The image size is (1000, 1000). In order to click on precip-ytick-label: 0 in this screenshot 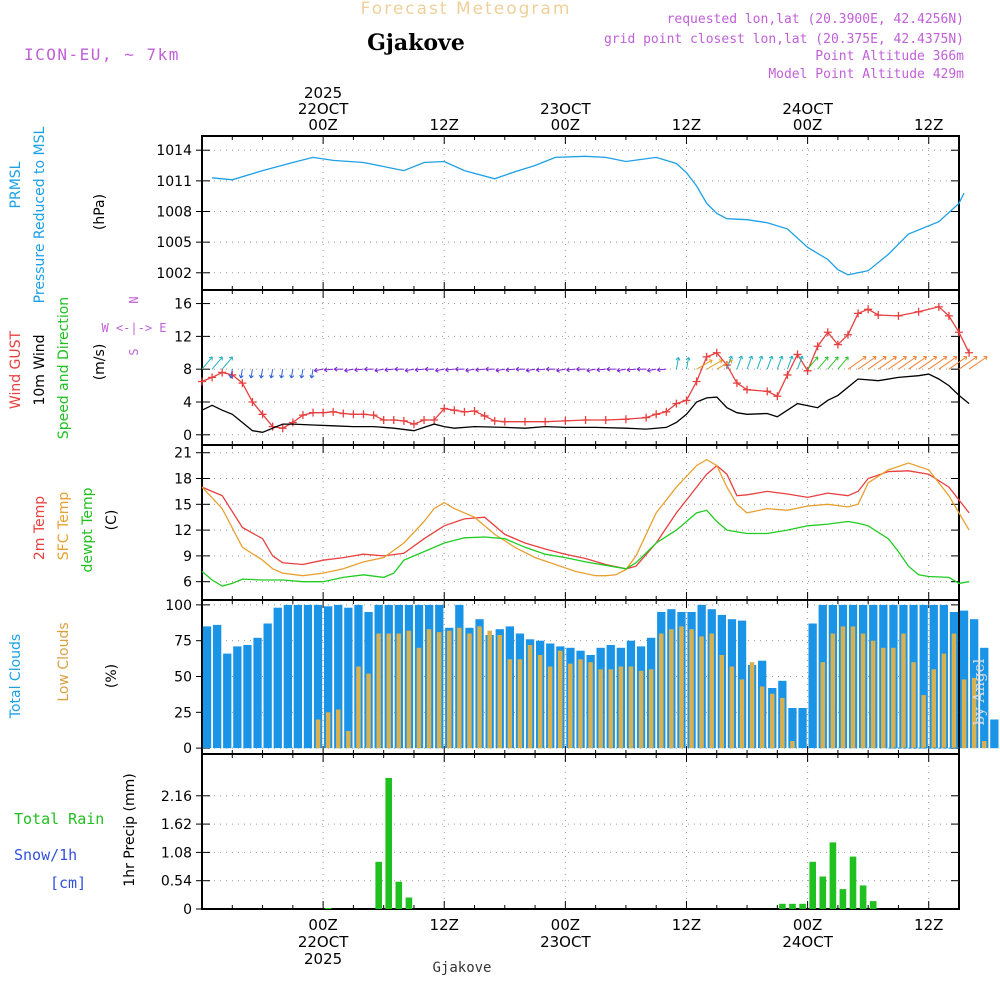, I will do `click(187, 910)`.